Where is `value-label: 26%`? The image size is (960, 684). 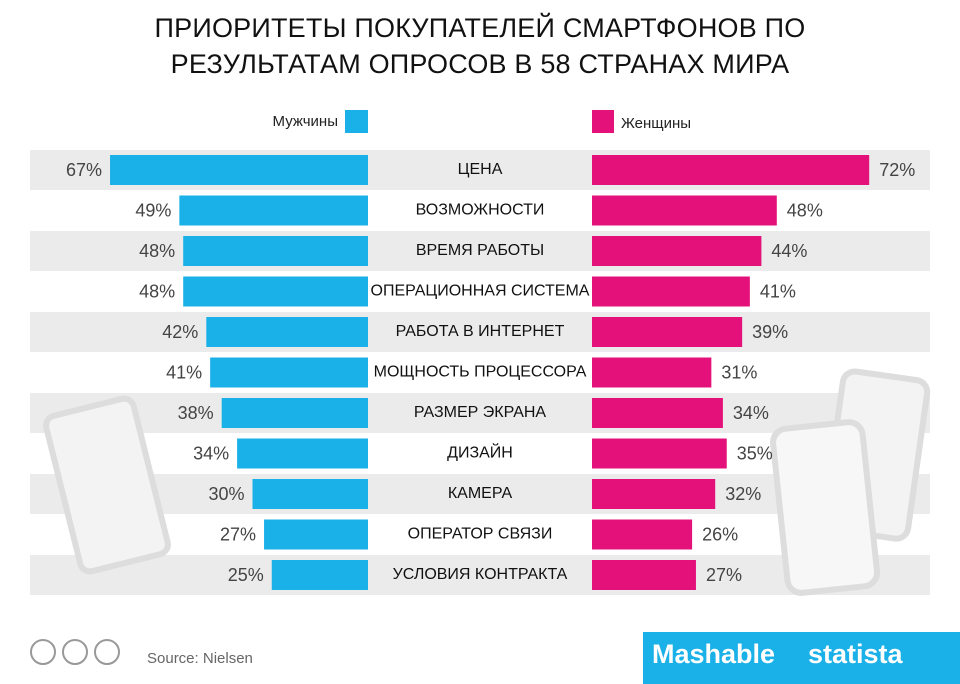 value-label: 26% is located at coordinates (720, 534).